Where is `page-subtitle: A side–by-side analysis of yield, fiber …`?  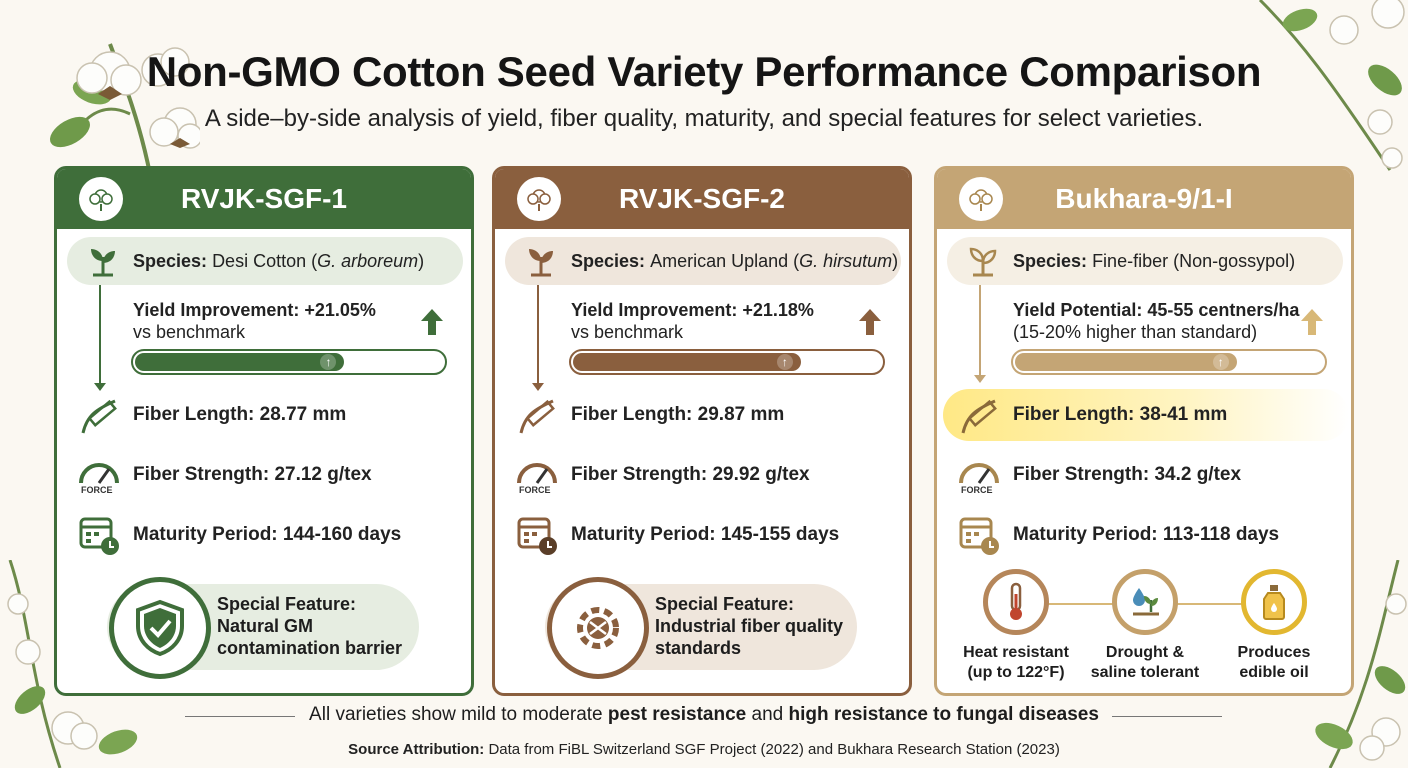
page-subtitle: A side–by-side analysis of yield, fiber … is located at coordinates (704, 118).